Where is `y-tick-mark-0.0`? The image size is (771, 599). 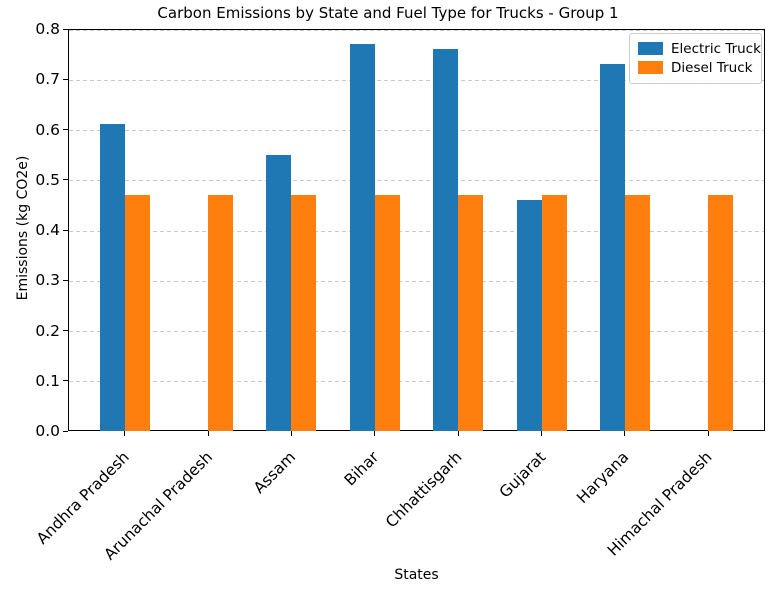 y-tick-mark-0.0 is located at coordinates (65, 431).